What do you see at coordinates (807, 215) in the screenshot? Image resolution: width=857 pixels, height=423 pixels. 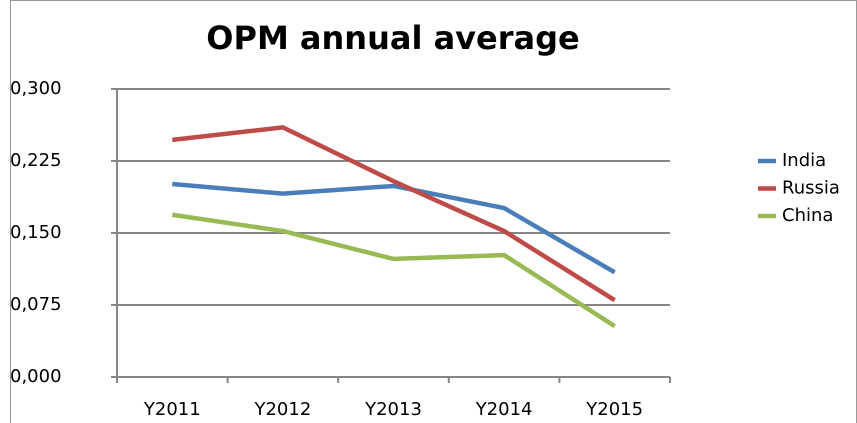 I see `legend-label: China` at bounding box center [807, 215].